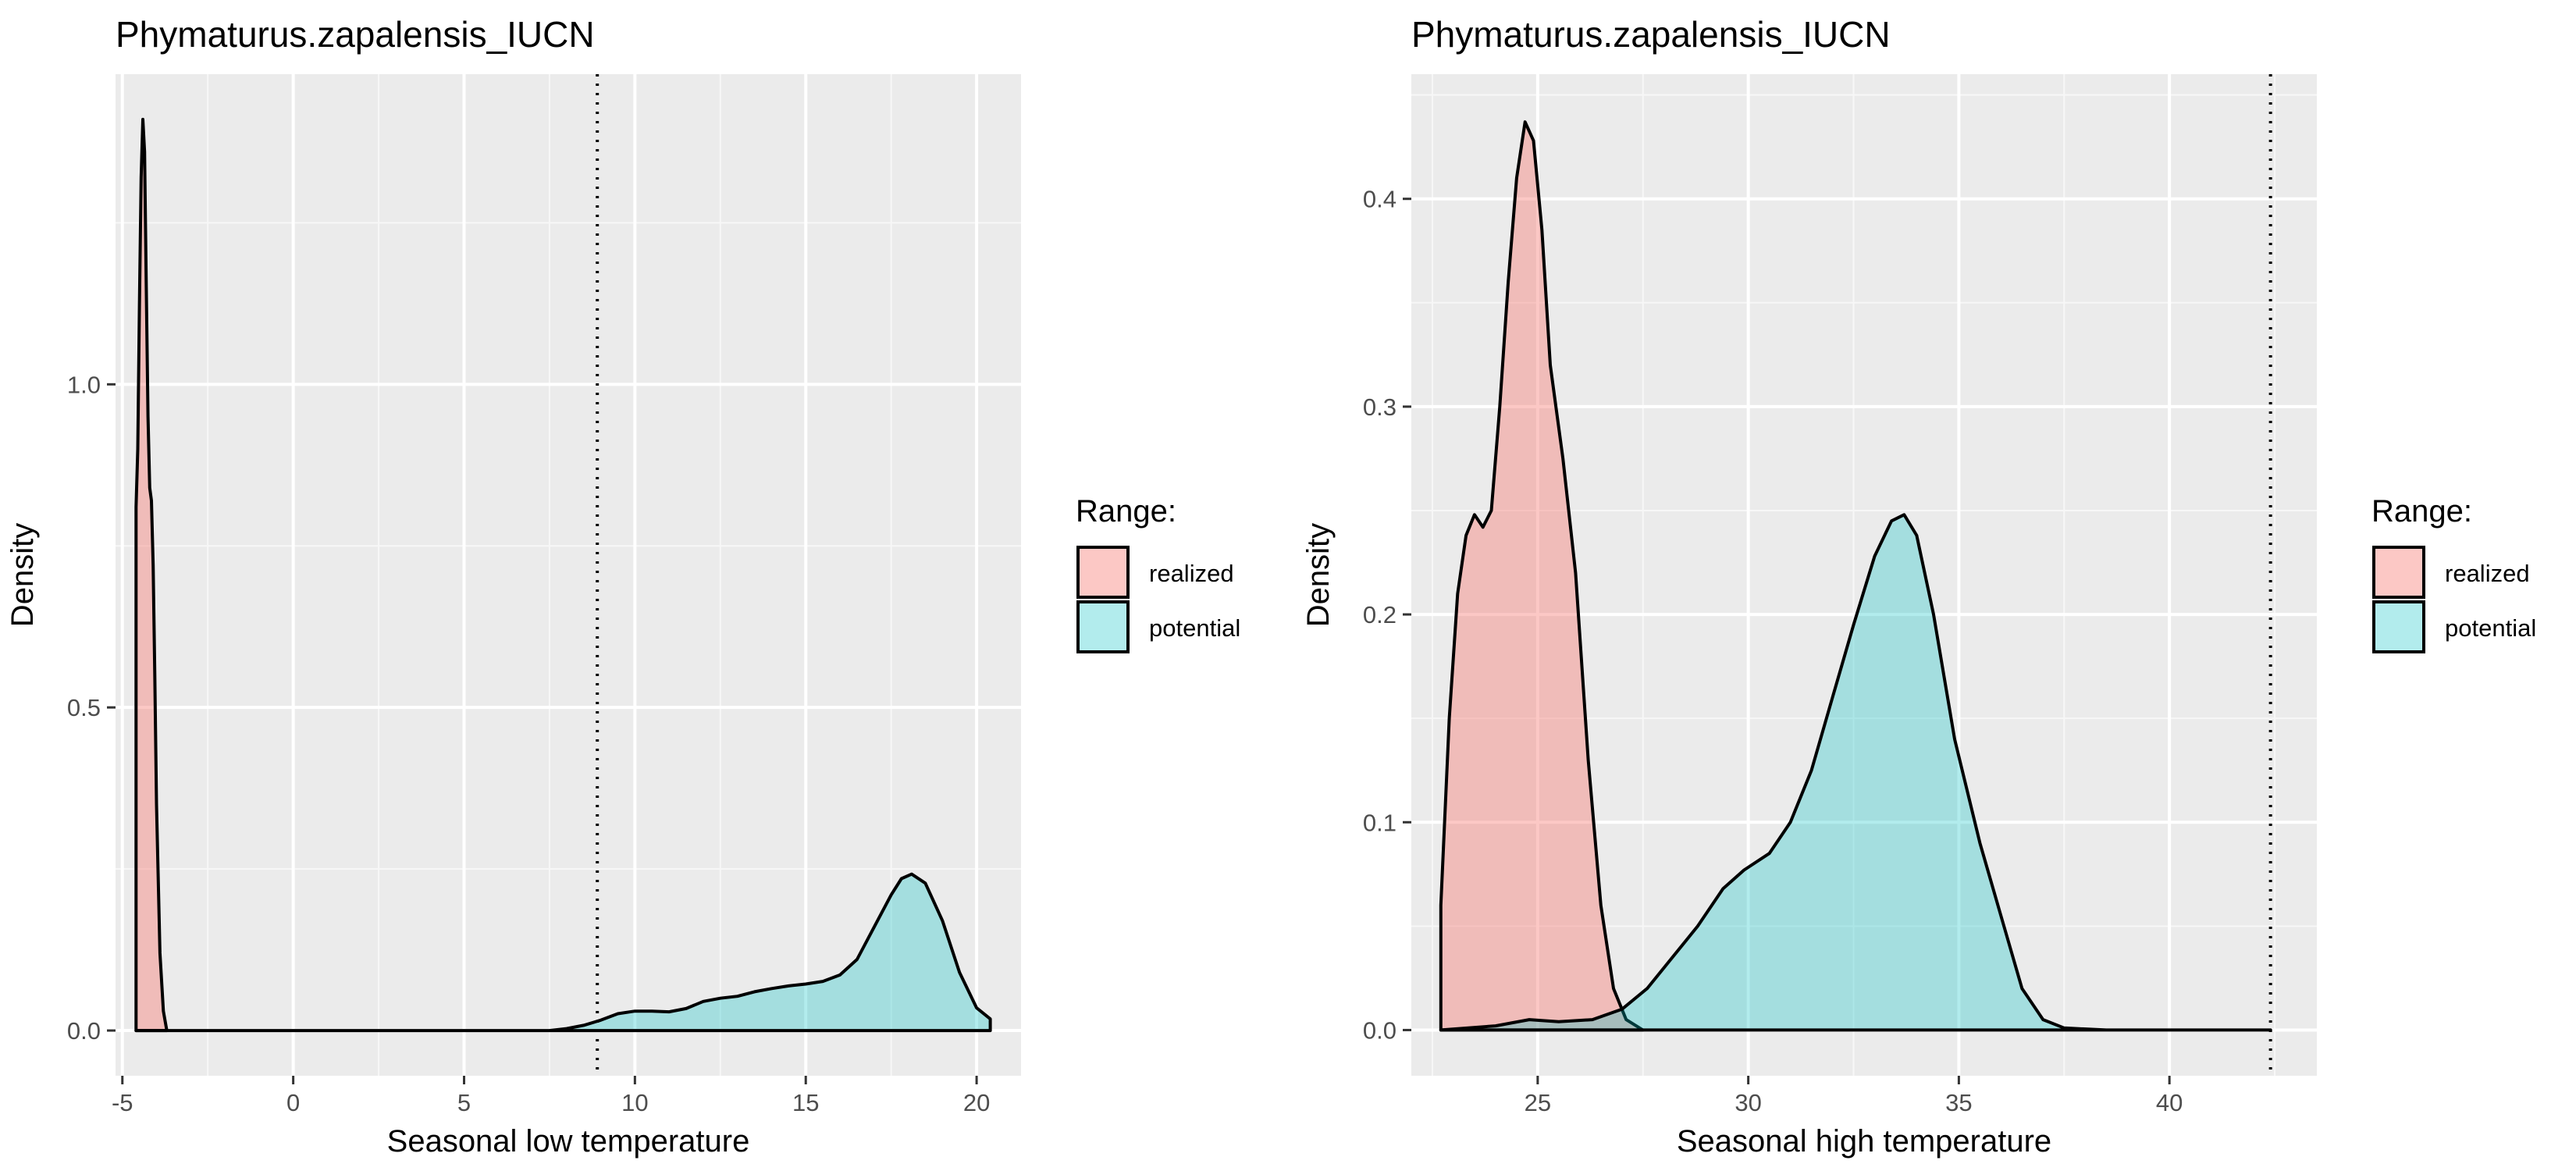 This screenshot has width=2576, height=1171. I want to click on x-tick-label: -5, so click(122, 1102).